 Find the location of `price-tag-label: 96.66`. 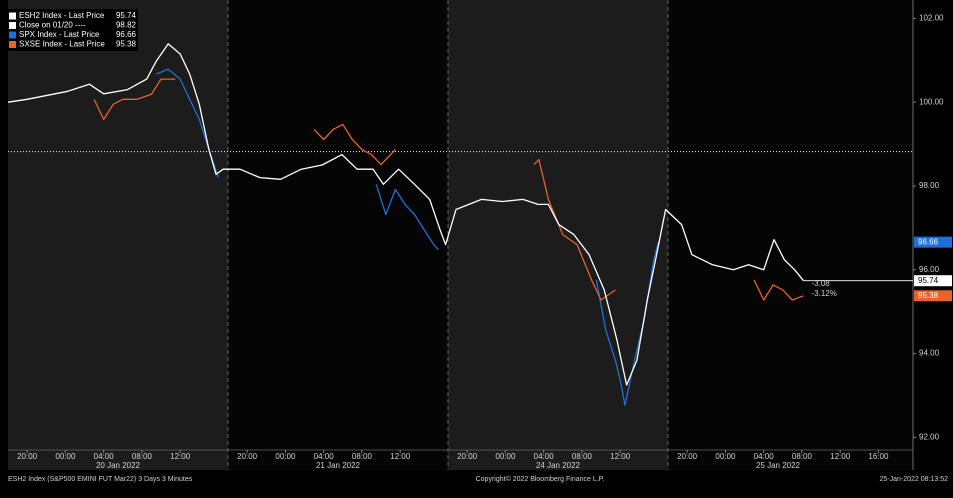

price-tag-label: 96.66 is located at coordinates (928, 241).